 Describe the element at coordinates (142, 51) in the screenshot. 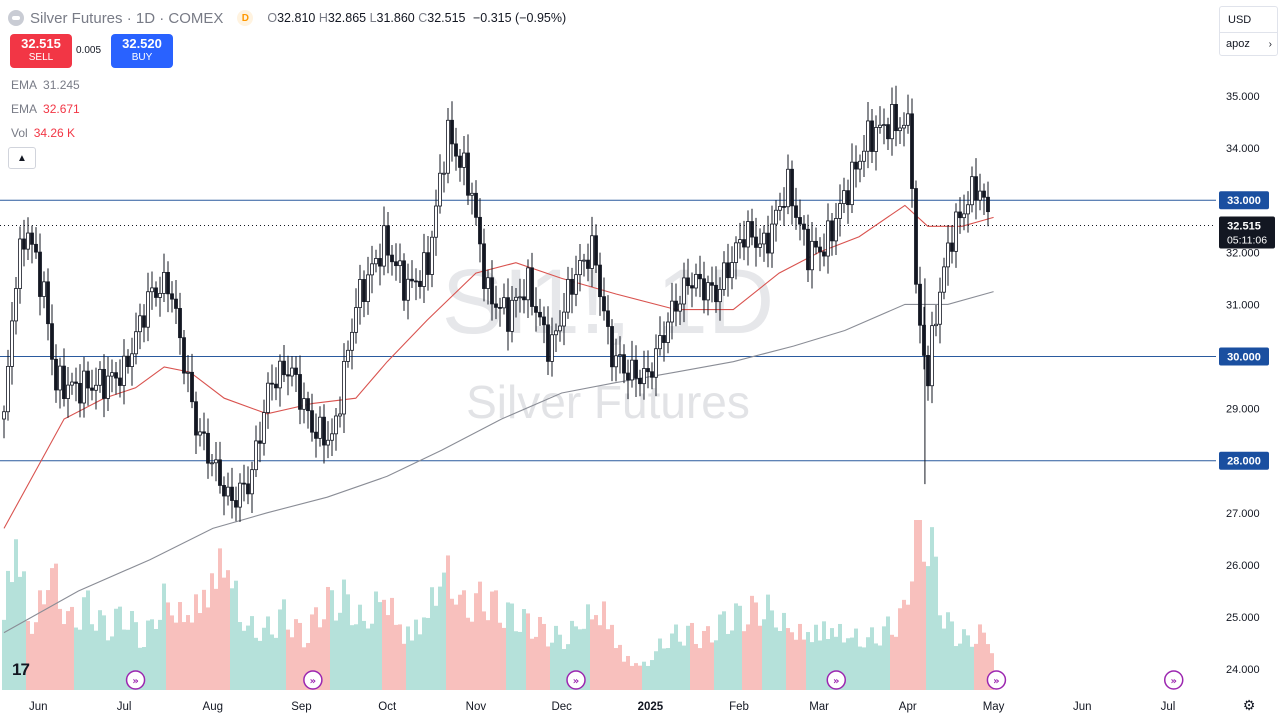

I see `buy-button: 32.520 BUY` at that location.